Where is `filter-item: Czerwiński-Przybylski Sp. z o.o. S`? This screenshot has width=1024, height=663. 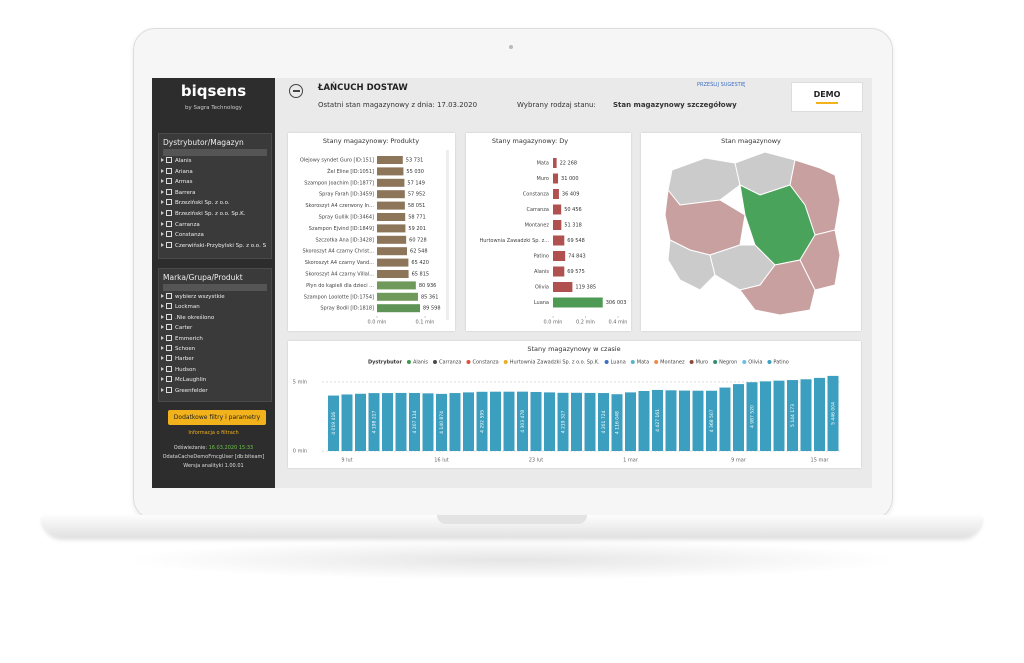 filter-item: Czerwiński-Przybylski Sp. z o.o. S is located at coordinates (214, 245).